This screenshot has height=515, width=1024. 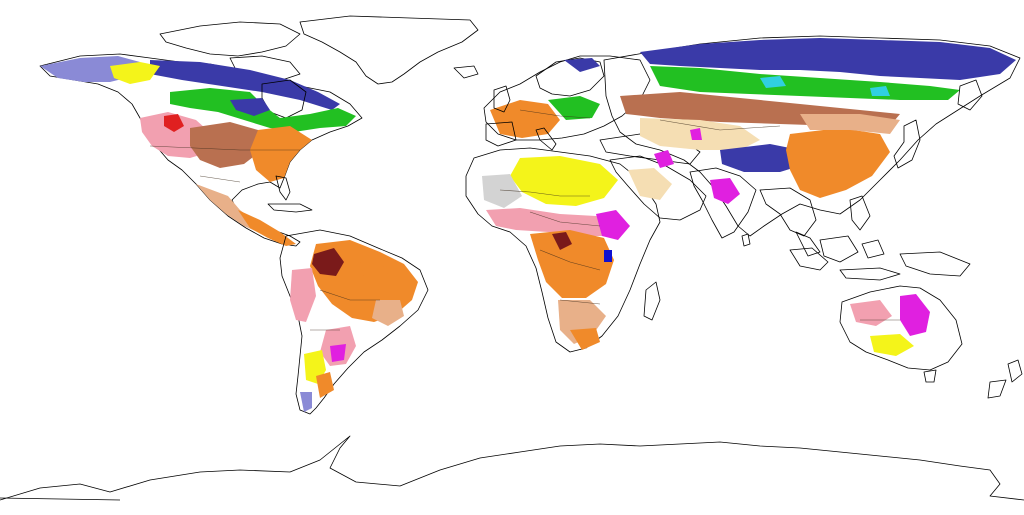 I want to click on greenland, so click(x=389, y=50).